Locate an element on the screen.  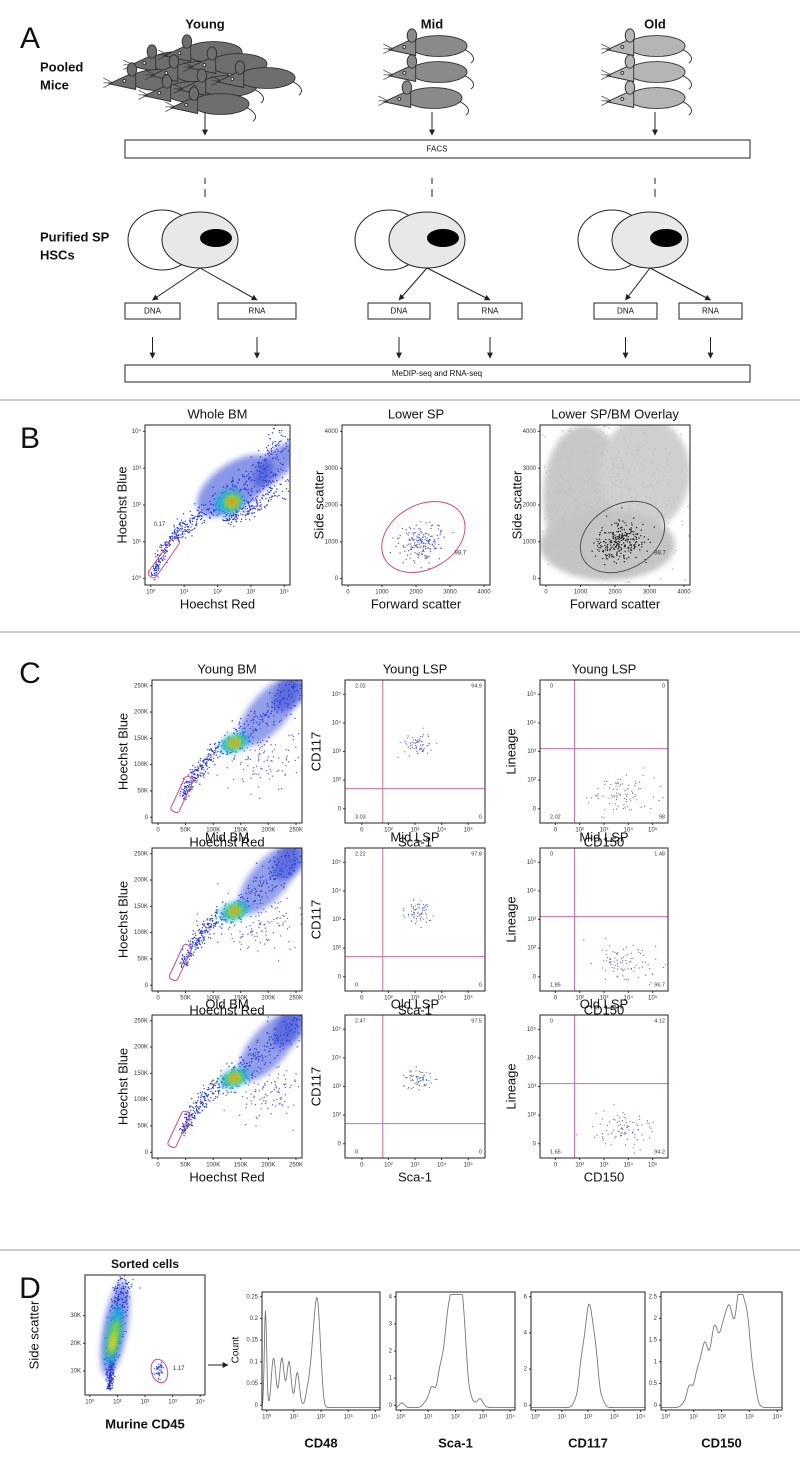
x-tick-label: 100K is located at coordinates (213, 831).